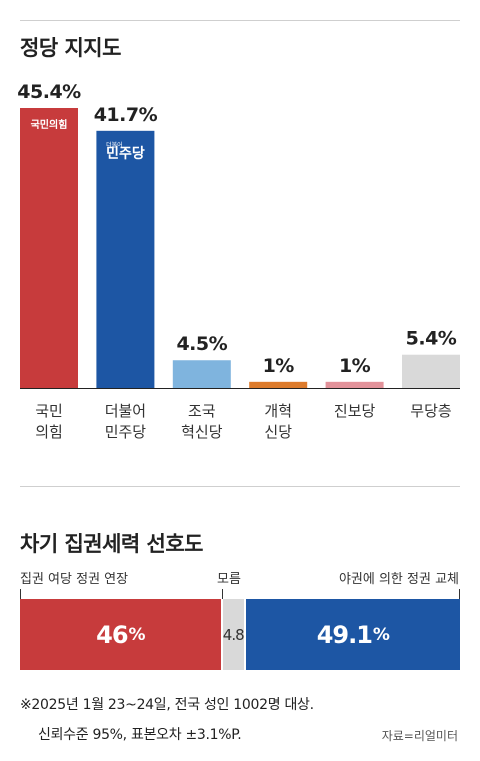 The height and width of the screenshot is (761, 480). What do you see at coordinates (202, 411) in the screenshot?
I see `category-label-2-0: 조국` at bounding box center [202, 411].